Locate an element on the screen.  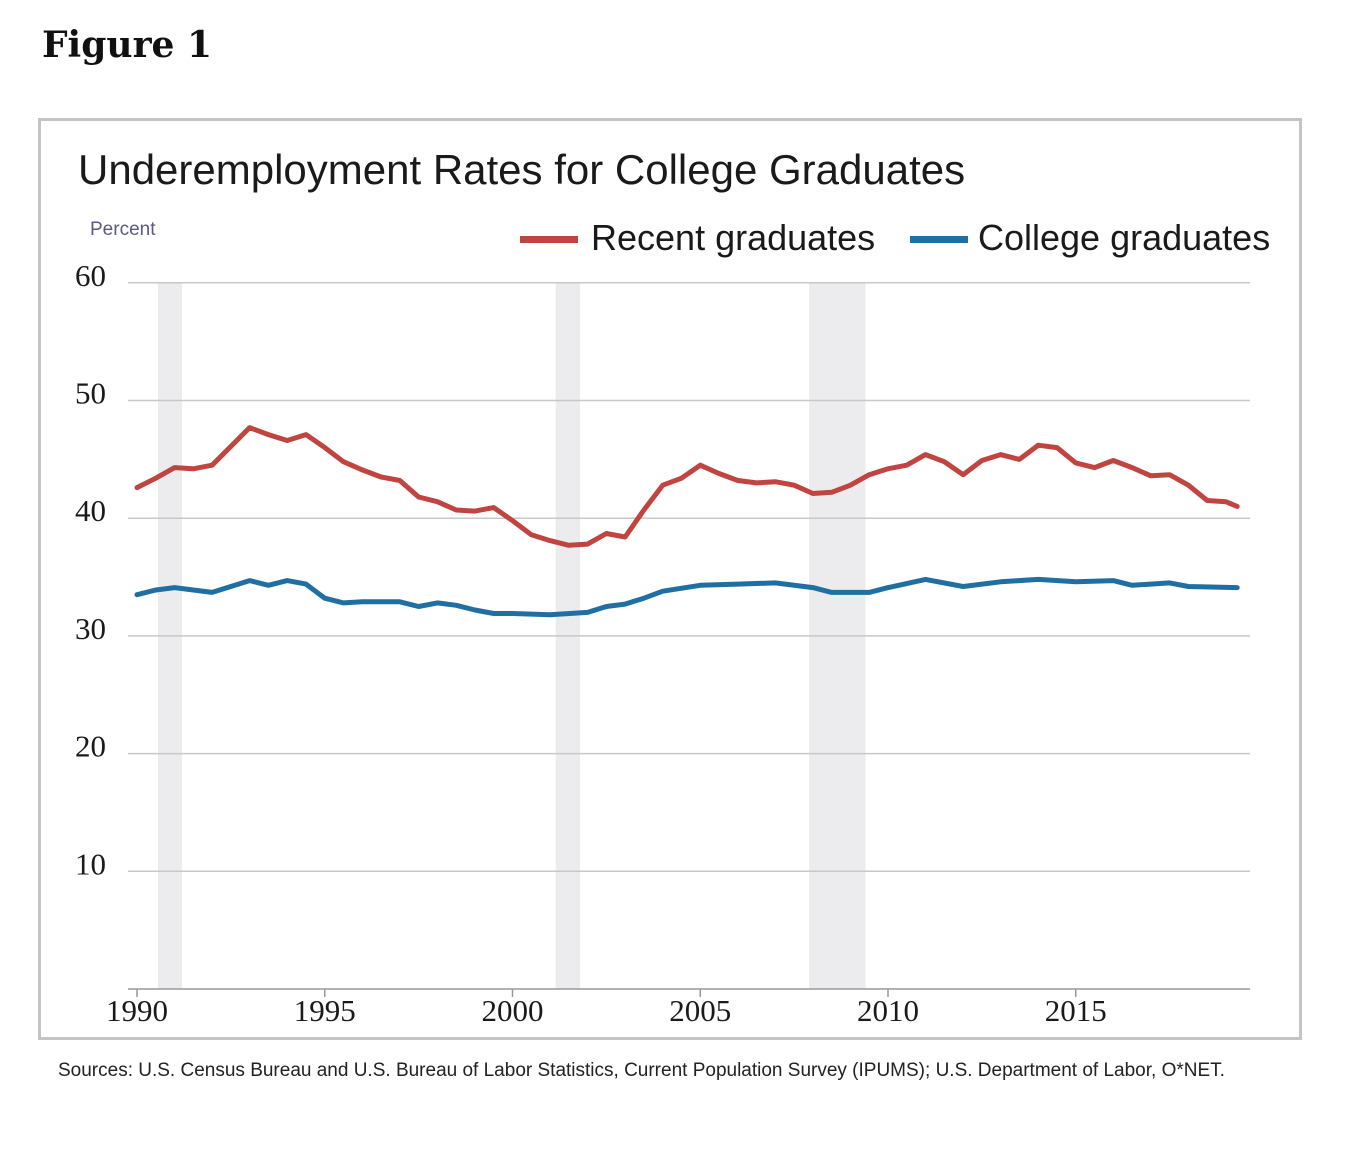
x-tick-label: 2005 is located at coordinates (700, 1010).